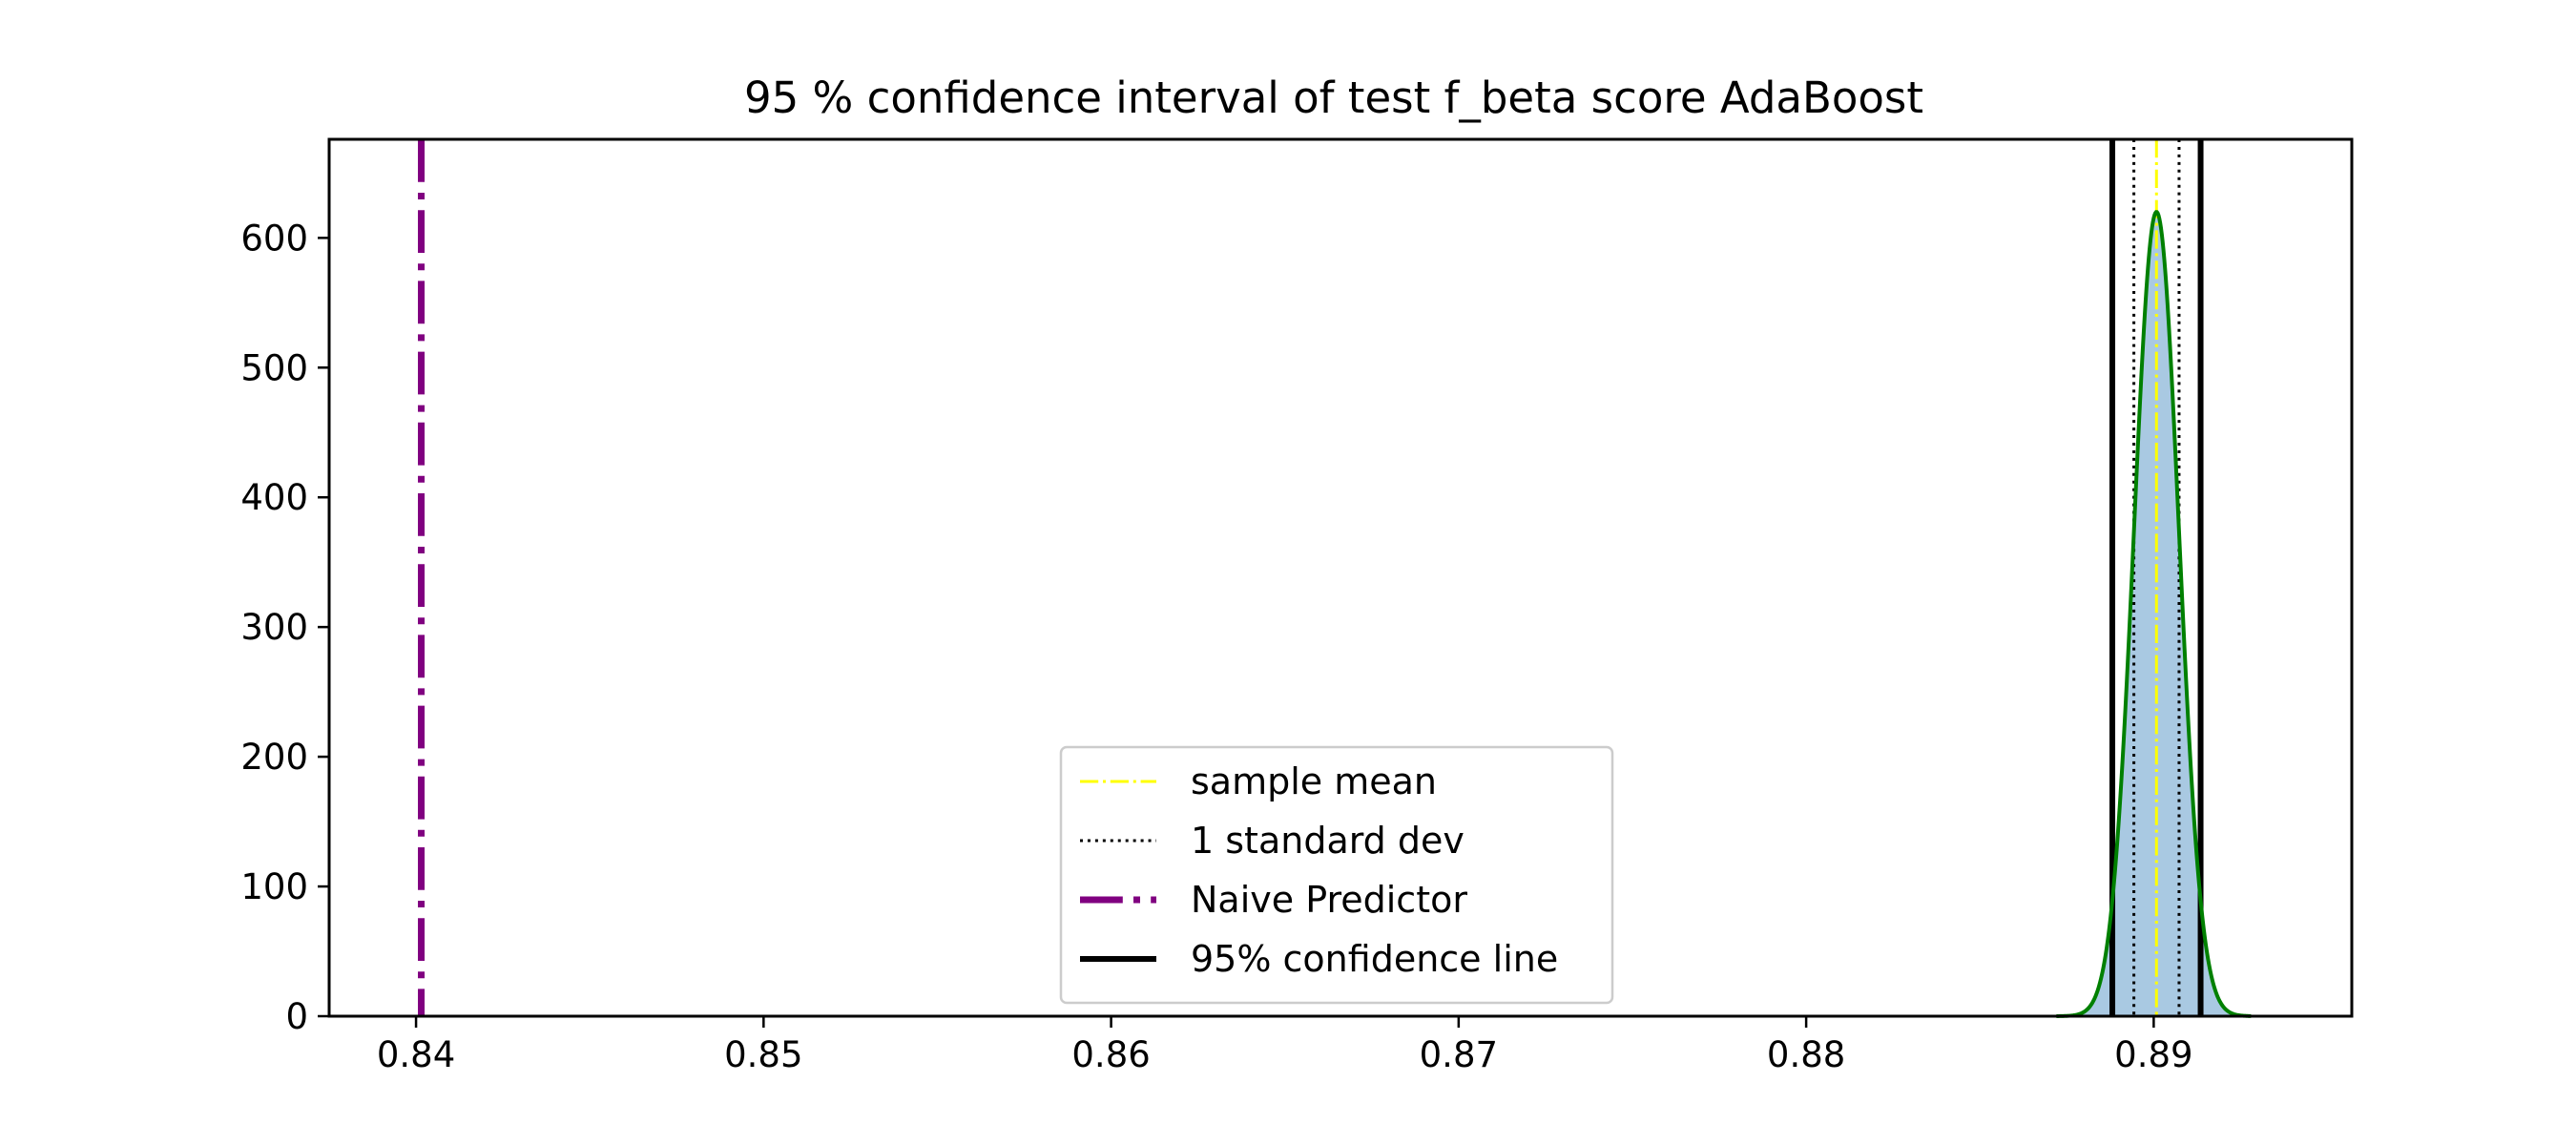 The height and width of the screenshot is (1145, 2576). I want to click on legend-label: 95% confidence line, so click(1374, 959).